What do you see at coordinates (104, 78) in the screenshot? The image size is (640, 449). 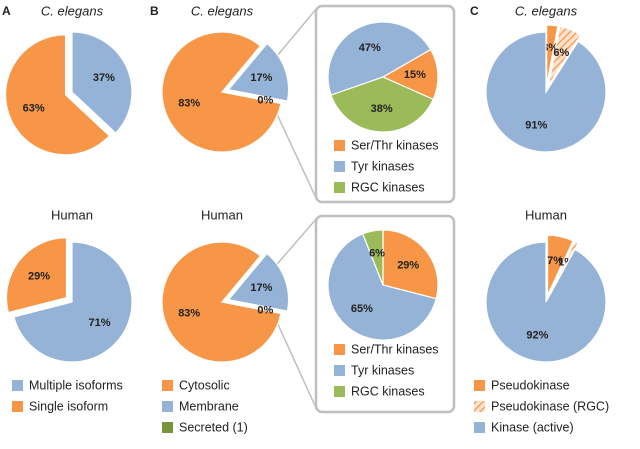 I see `value-label: 37%` at bounding box center [104, 78].